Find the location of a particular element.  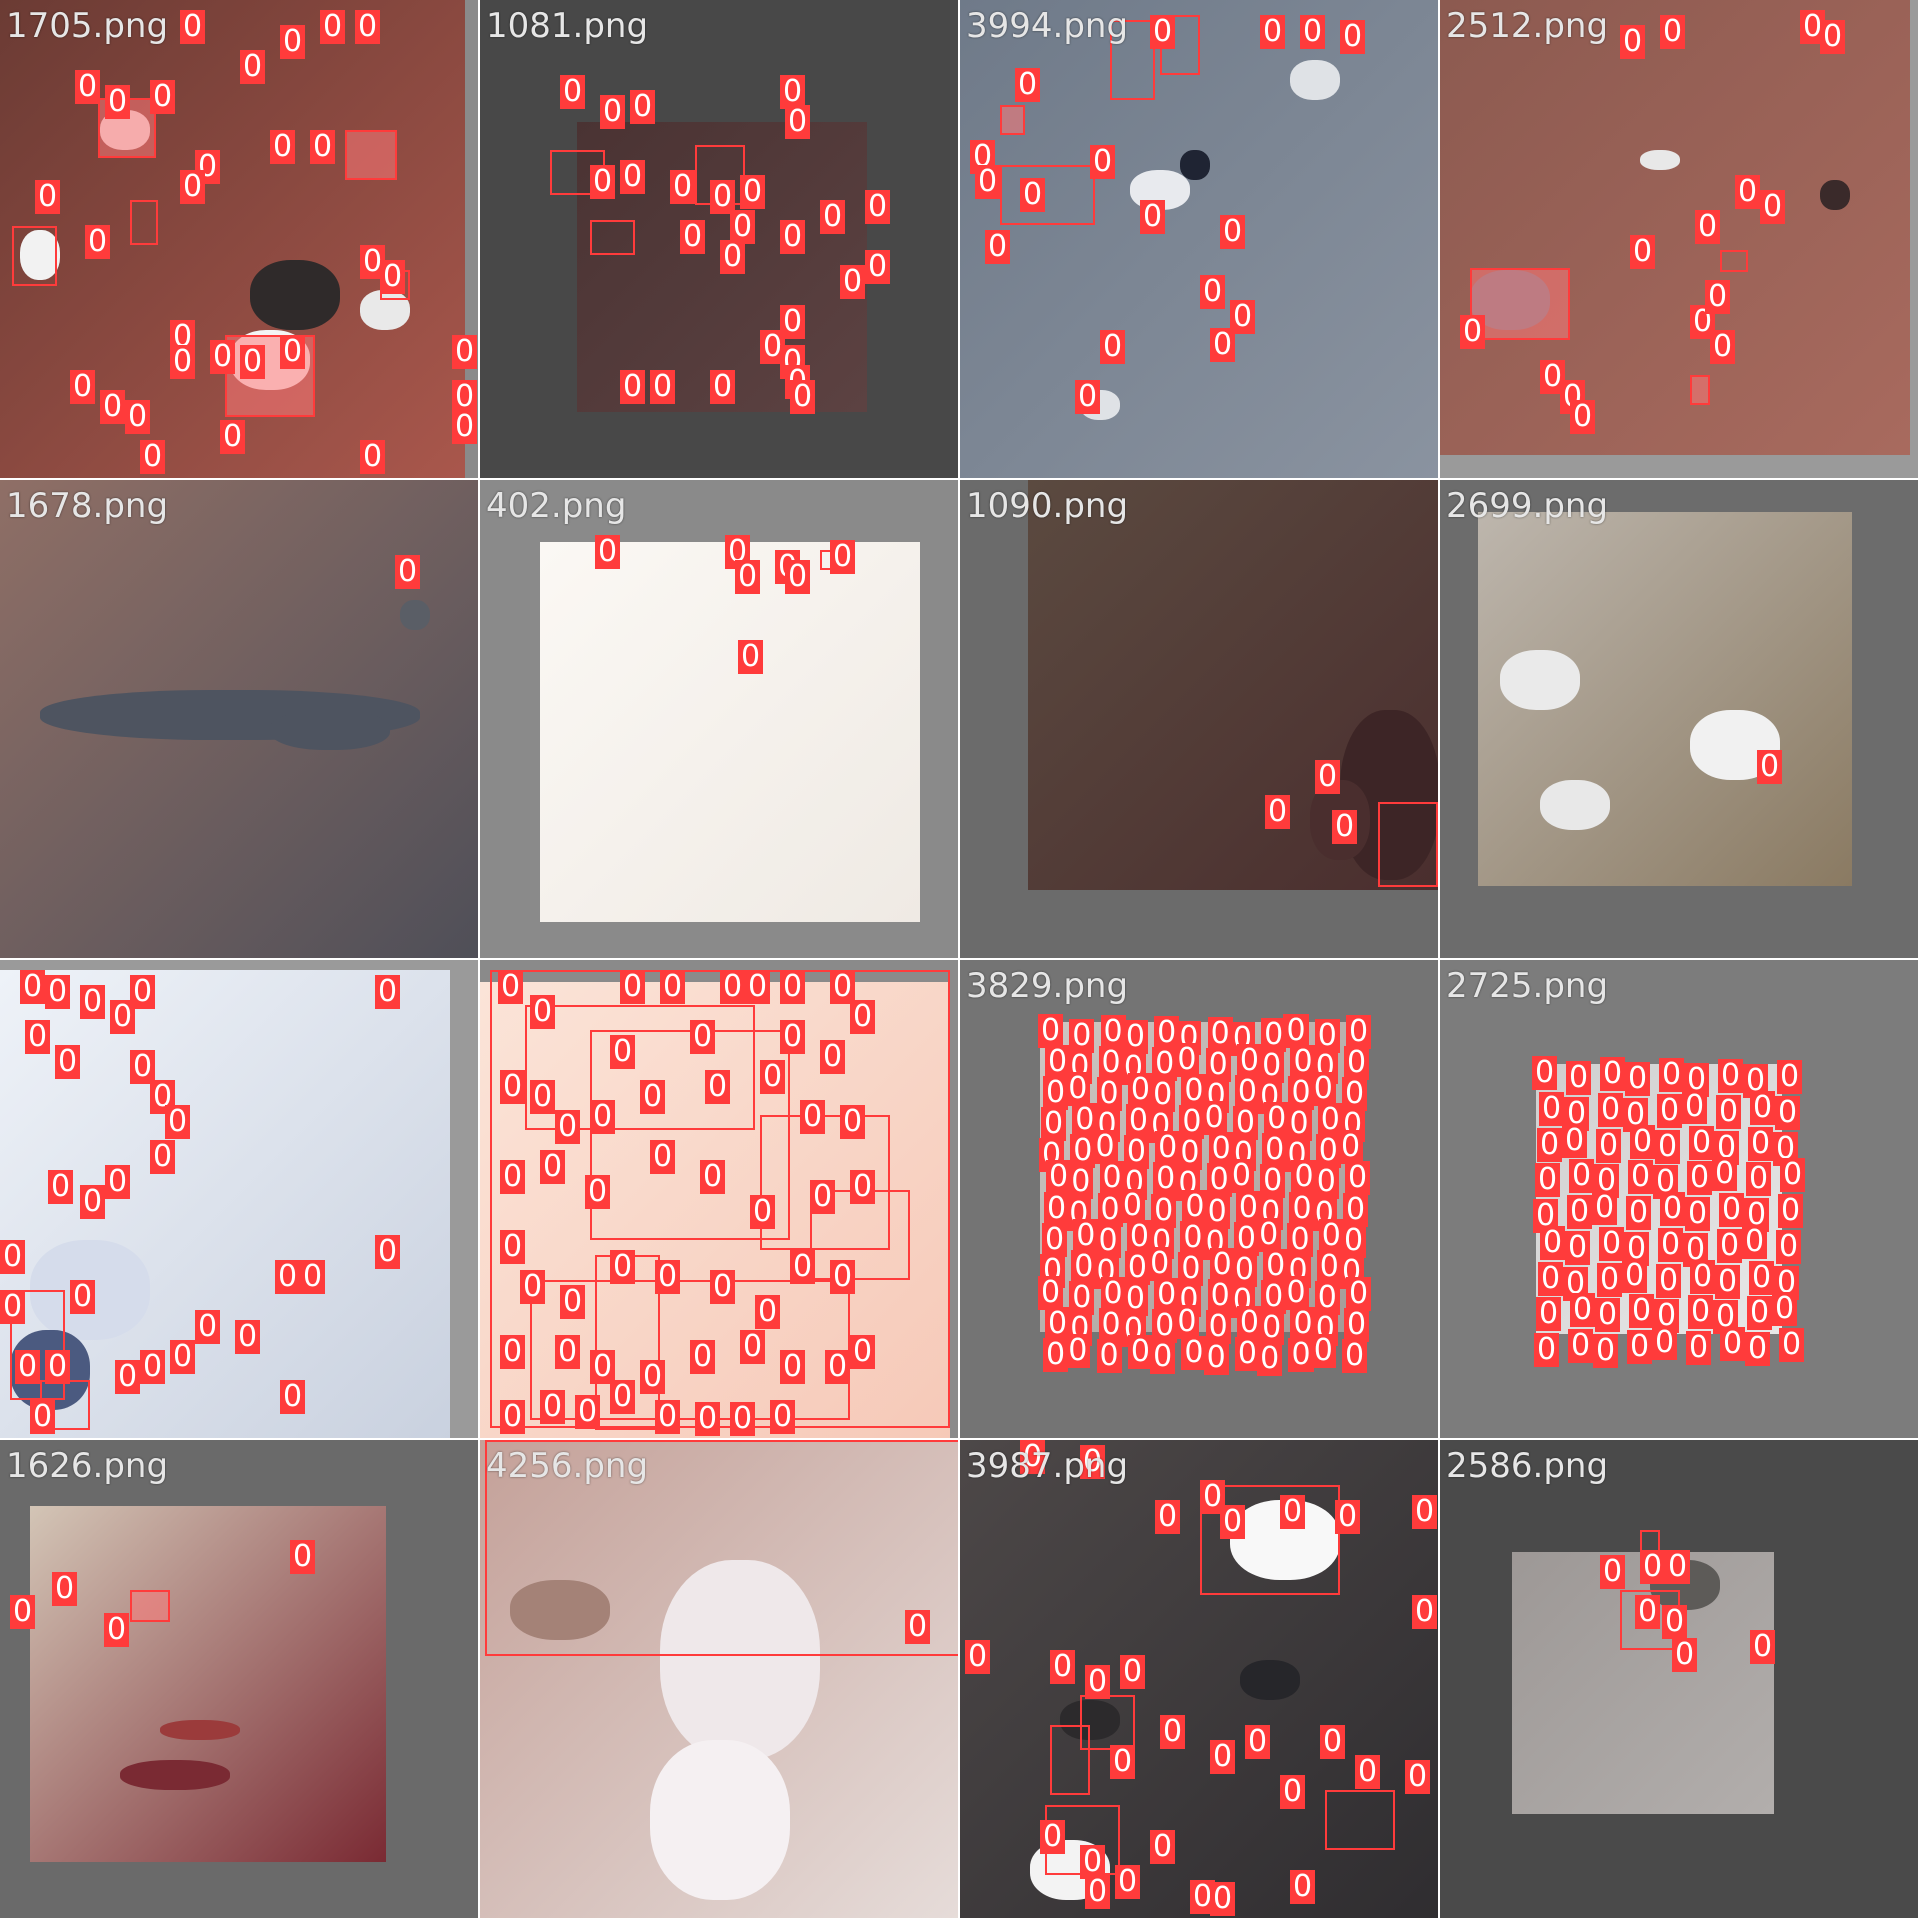

image-tile: 0 0 0 0 0 0 0 0 0 0 0 0 0 0 0 0 0 0 0 0 0 0 0 0 0 0 0 0 0 3987.png is located at coordinates (1199, 1679).